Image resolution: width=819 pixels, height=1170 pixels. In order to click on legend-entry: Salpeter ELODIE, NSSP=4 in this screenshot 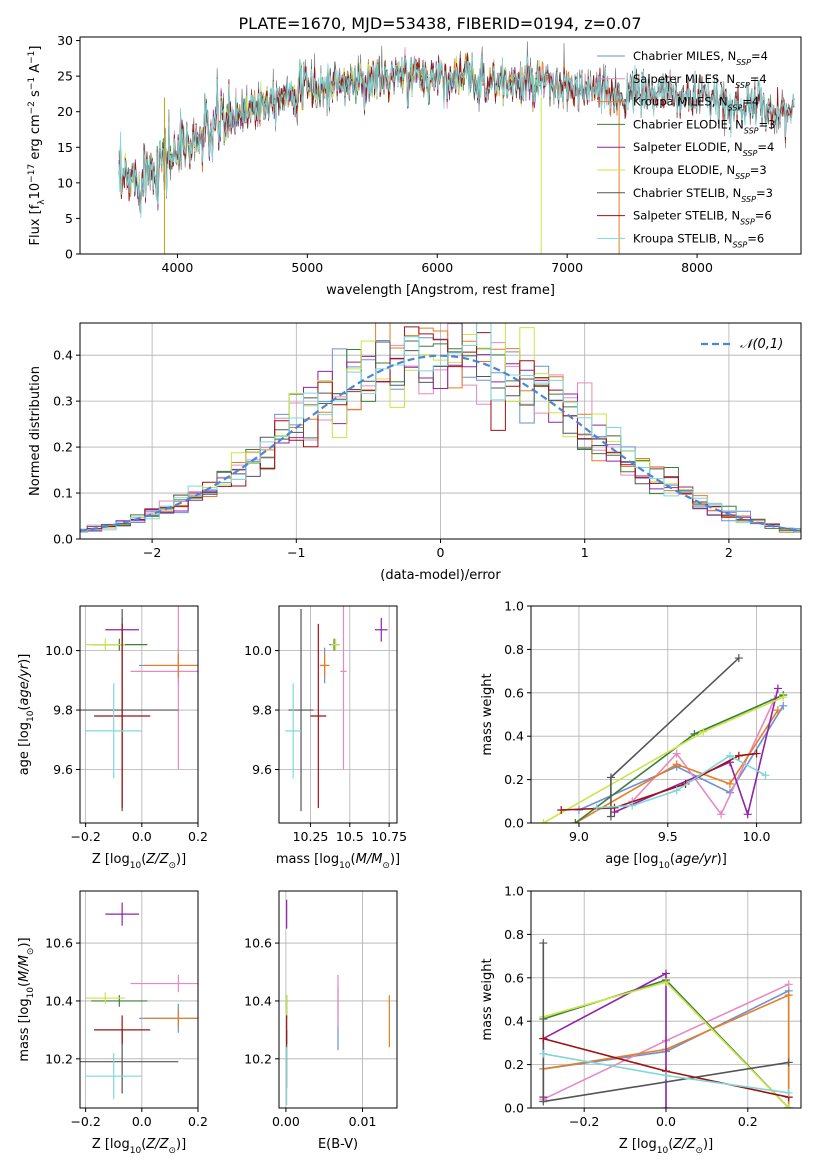, I will do `click(703, 149)`.